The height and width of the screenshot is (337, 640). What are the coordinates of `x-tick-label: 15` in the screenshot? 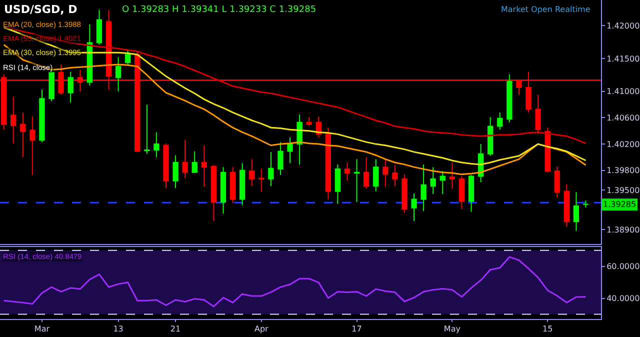 It's located at (547, 329).